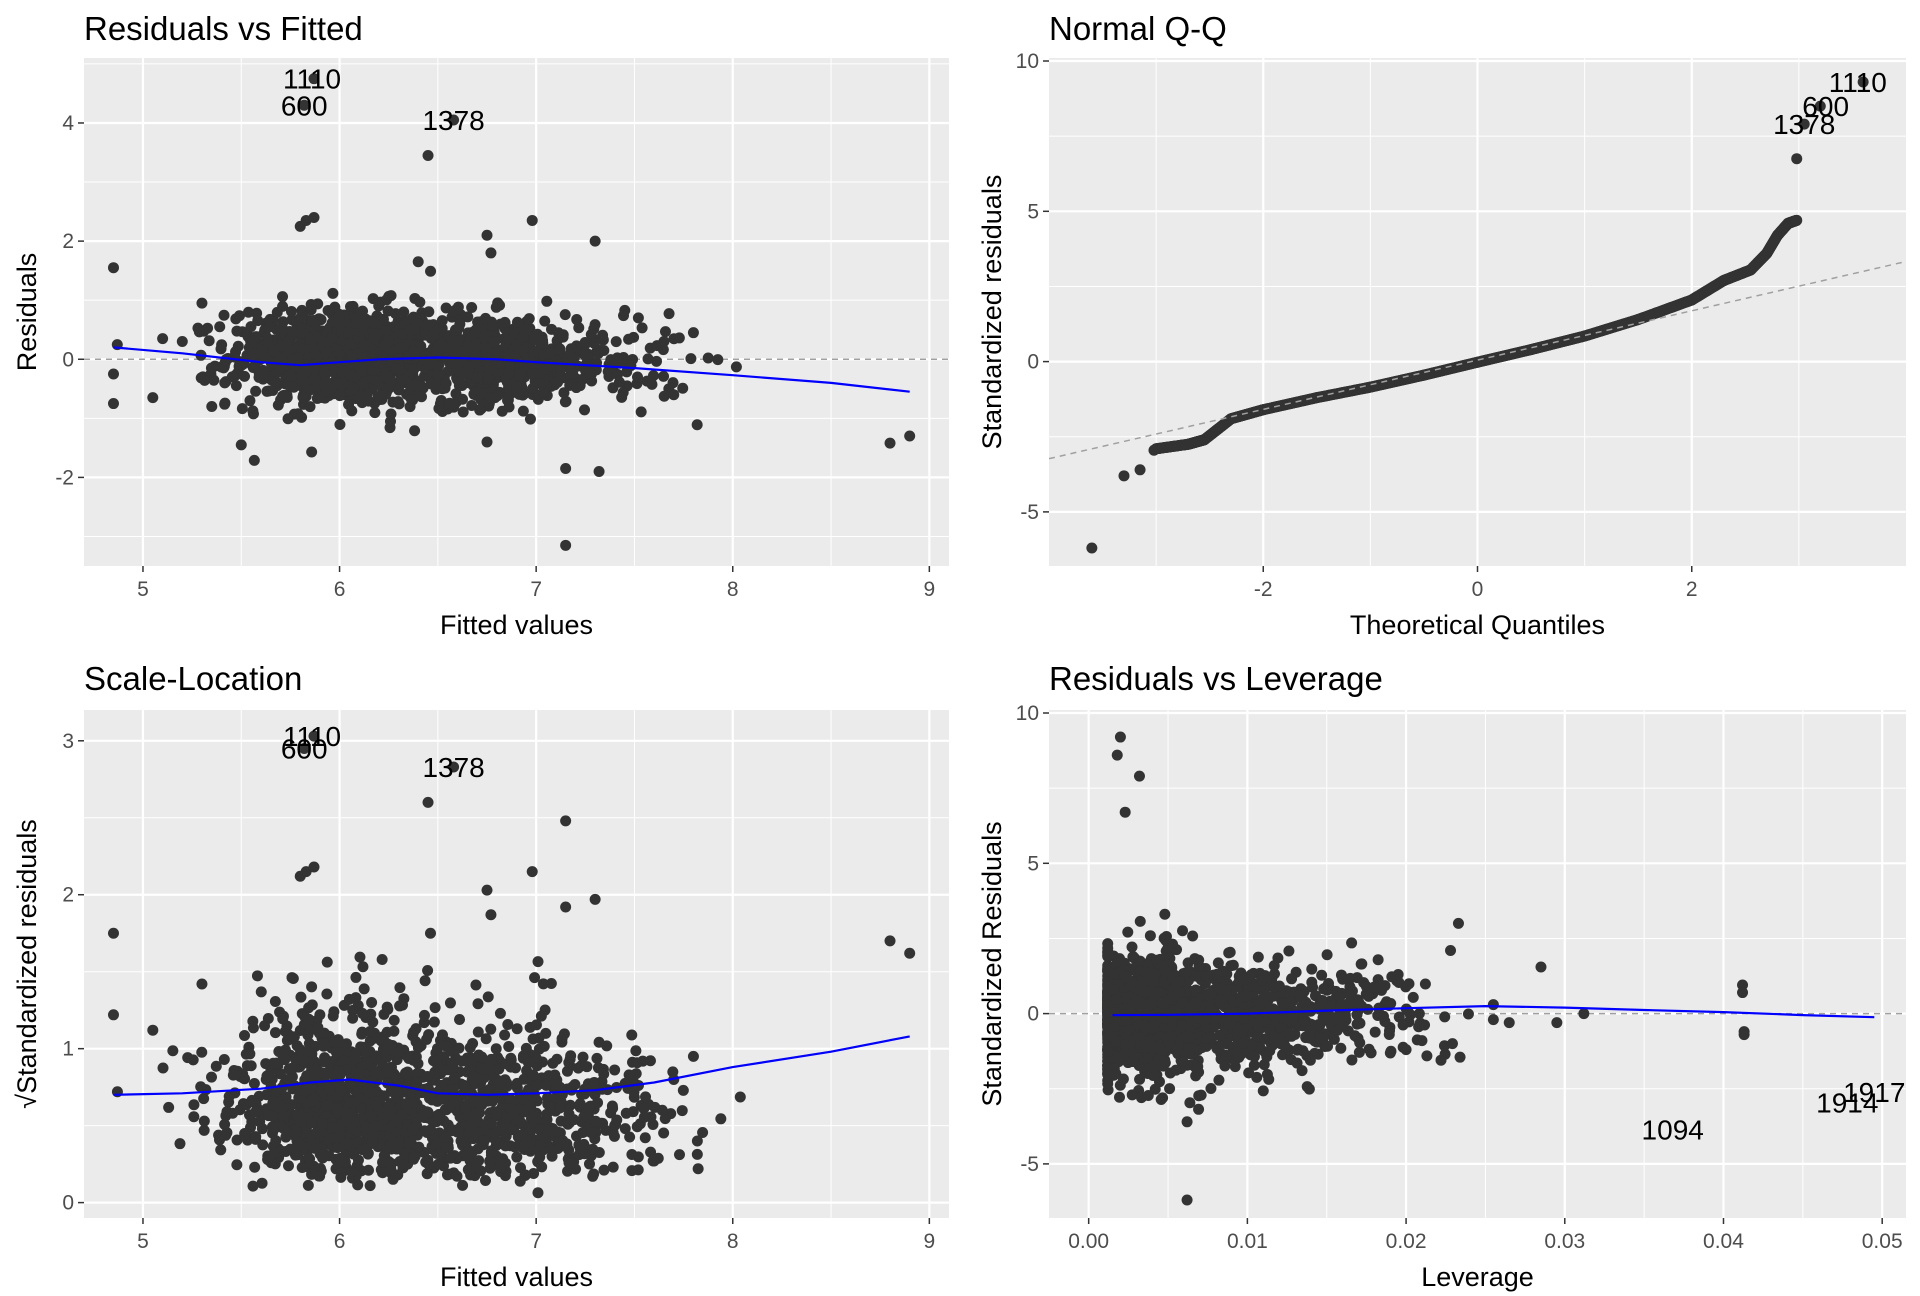 This screenshot has height=1296, width=1920. What do you see at coordinates (516, 625) in the screenshot?
I see `x-axis-label: Fitted values` at bounding box center [516, 625].